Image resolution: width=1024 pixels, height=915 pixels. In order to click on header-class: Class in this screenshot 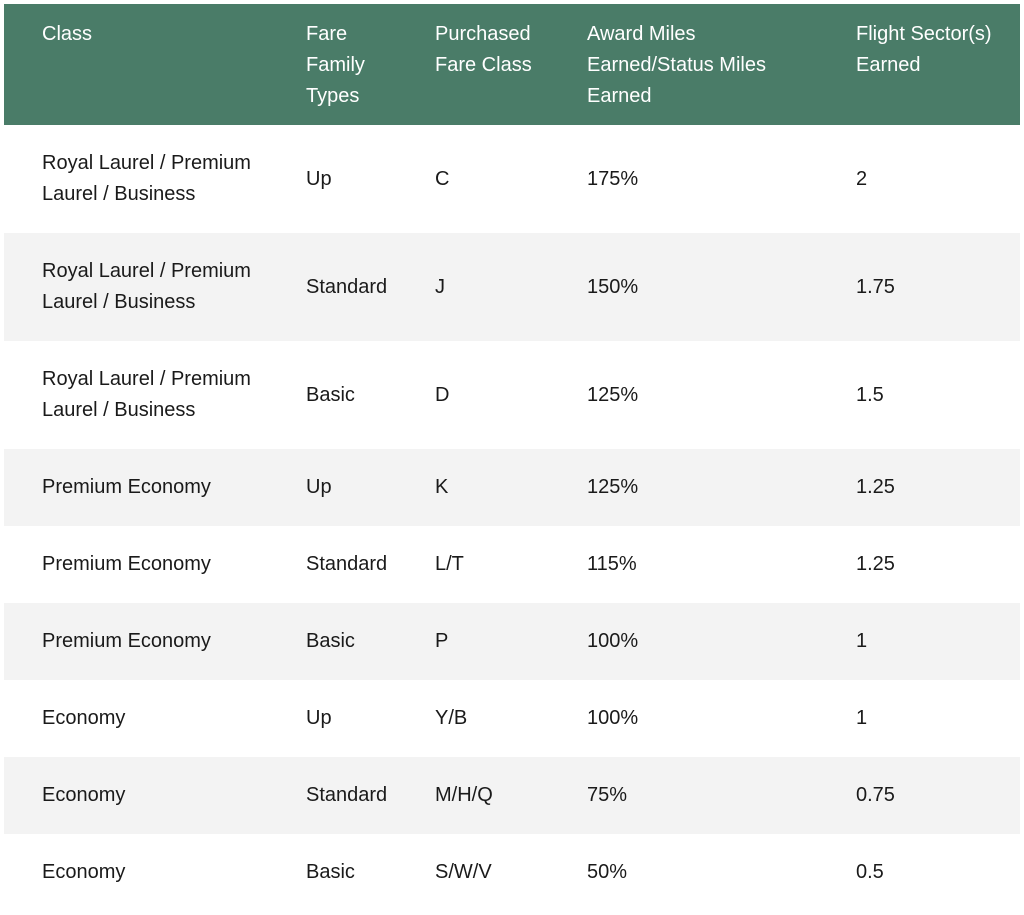, I will do `click(67, 34)`.